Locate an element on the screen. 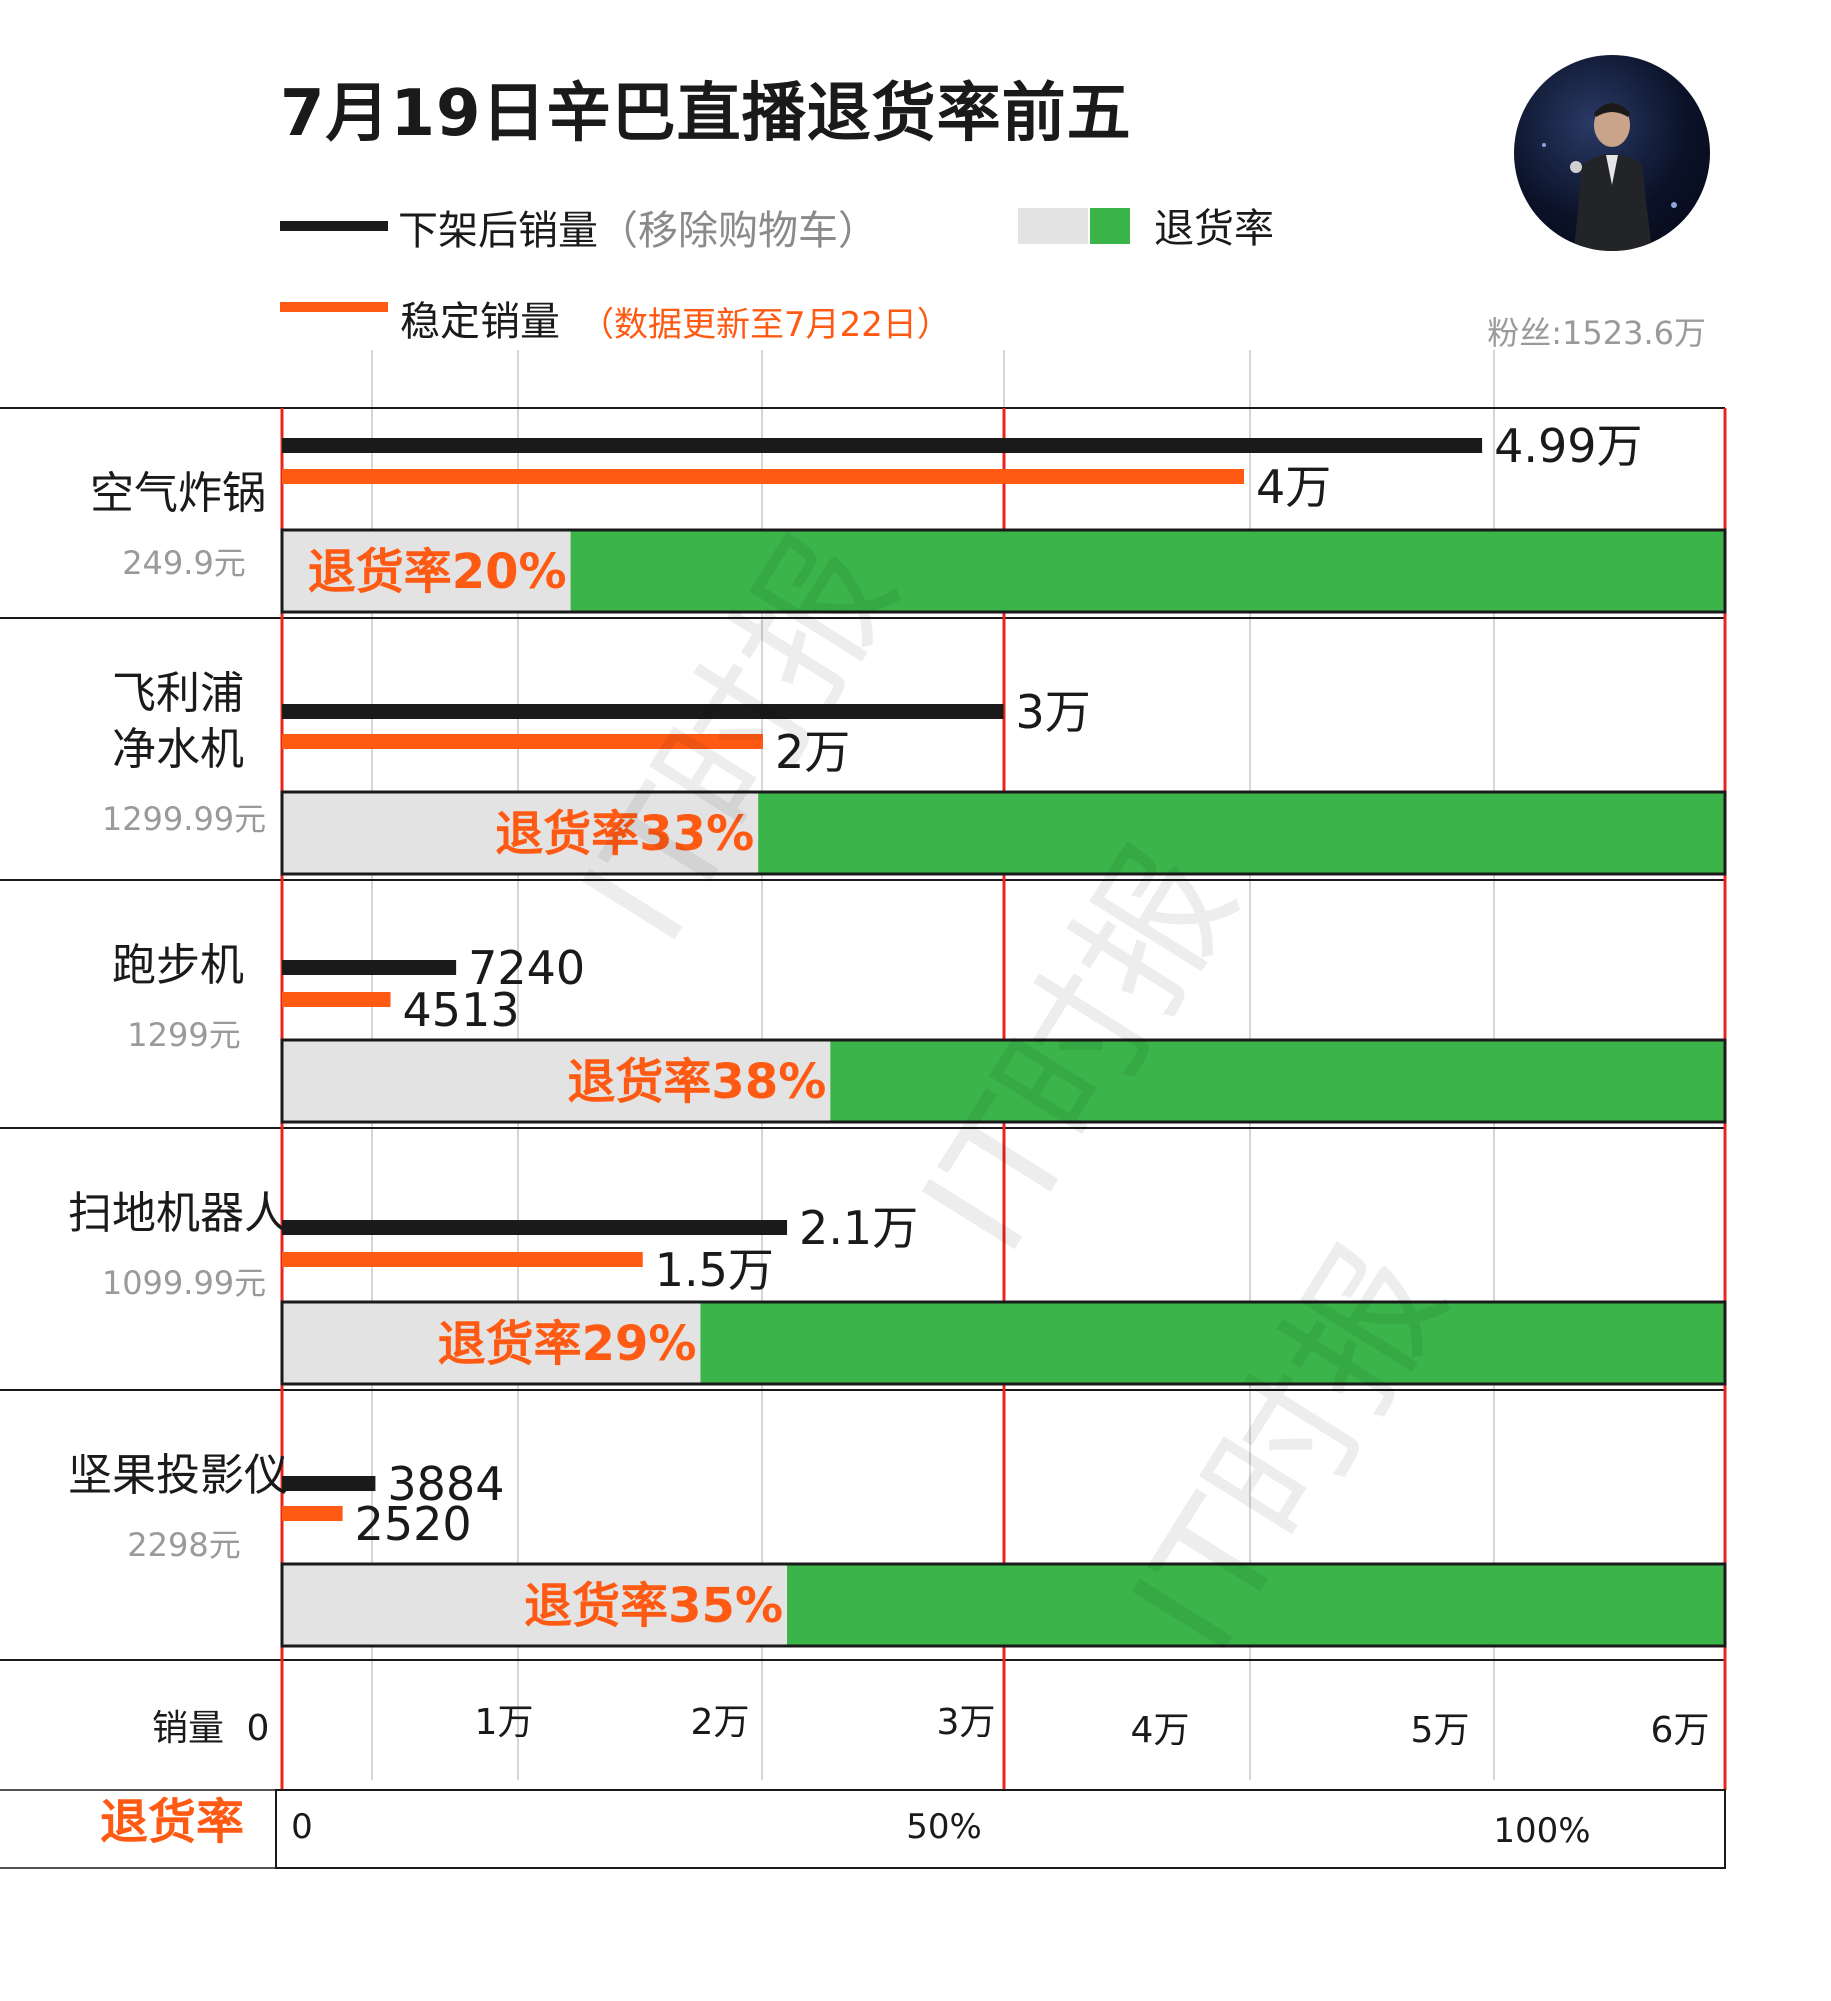 The image size is (1831, 2001). category-label: 扫地机器人 is located at coordinates (178, 1213).